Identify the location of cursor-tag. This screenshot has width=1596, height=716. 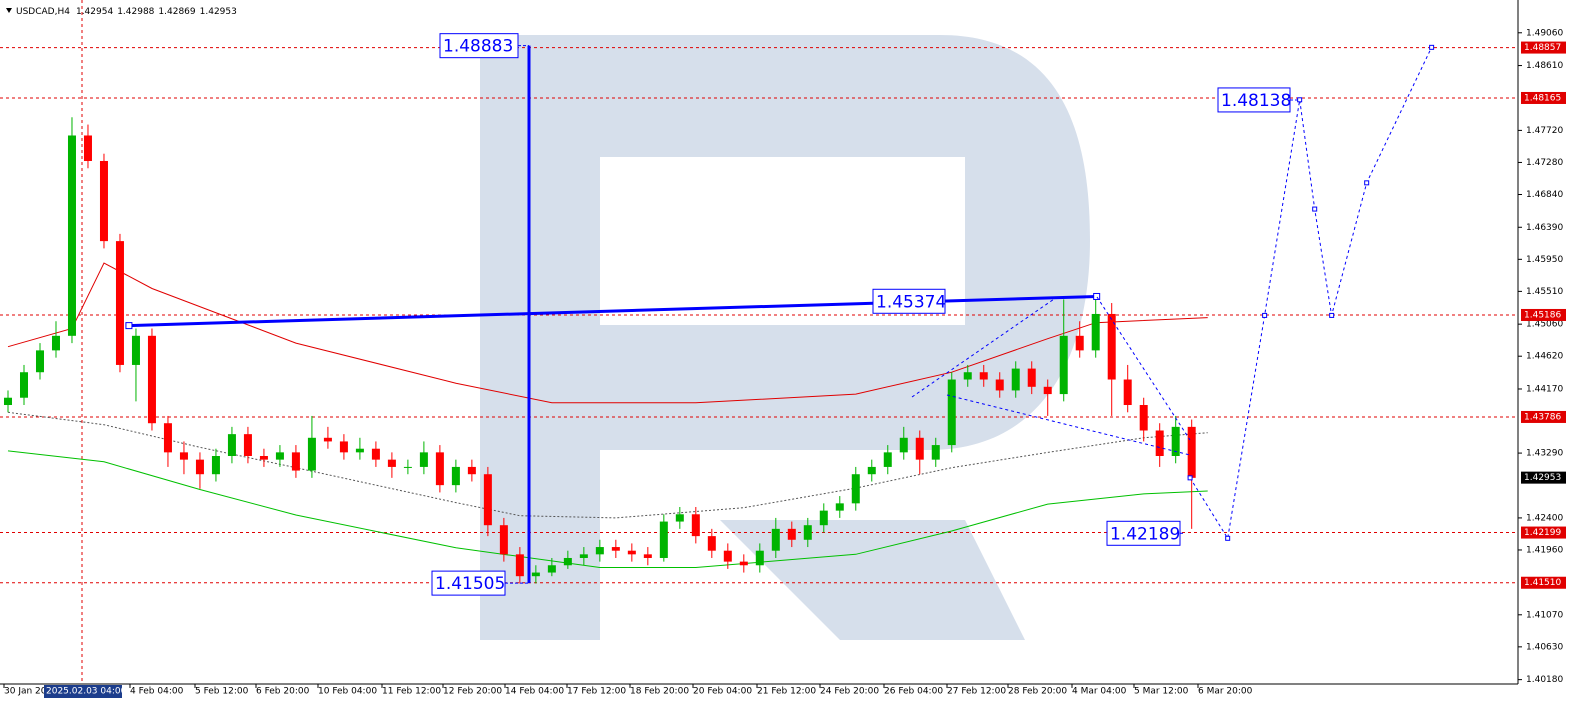
(83, 691).